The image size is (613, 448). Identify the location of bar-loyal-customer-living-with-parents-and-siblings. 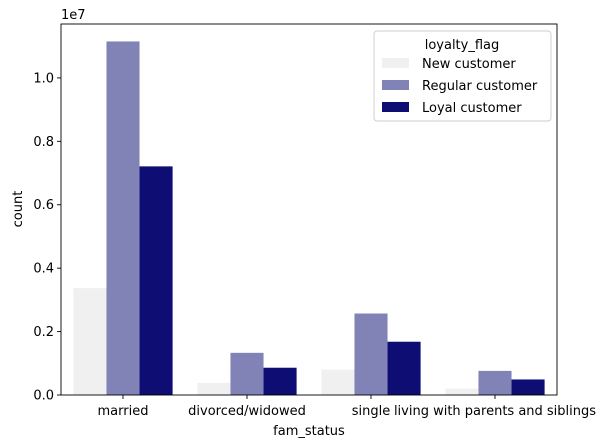
(528, 387).